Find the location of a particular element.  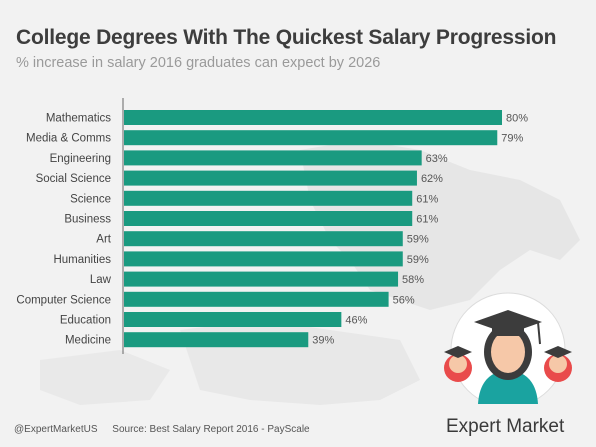

footer-handle: @ExpertMarketUS is located at coordinates (56, 429).